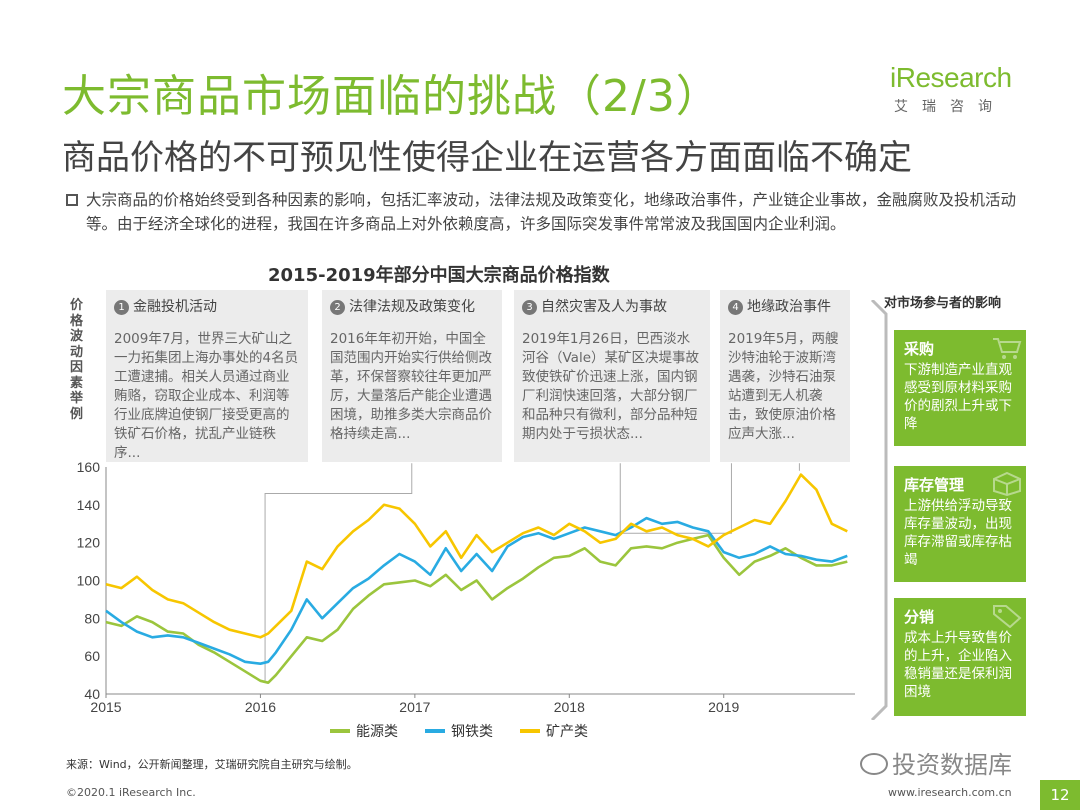 Image resolution: width=1080 pixels, height=810 pixels. Describe the element at coordinates (919, 349) in the screenshot. I see `impact-title: 采购` at that location.